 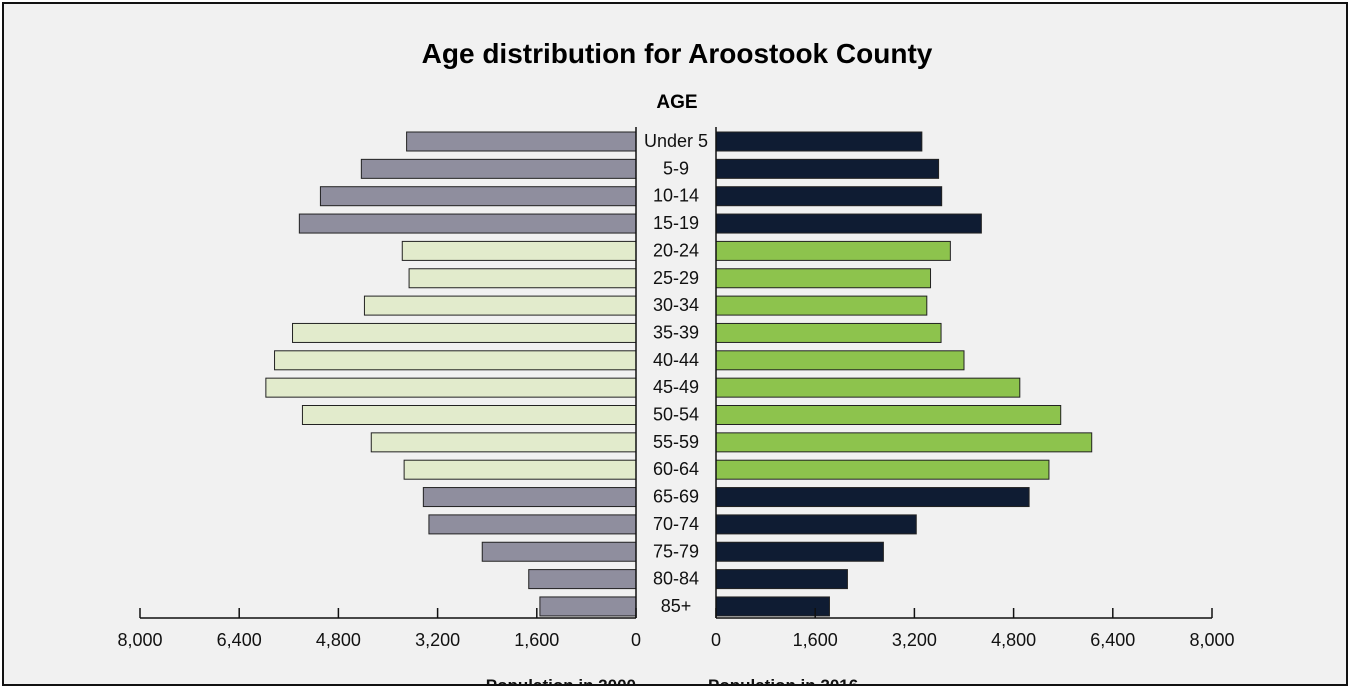 What do you see at coordinates (676, 551) in the screenshot?
I see `category-label: 75-79` at bounding box center [676, 551].